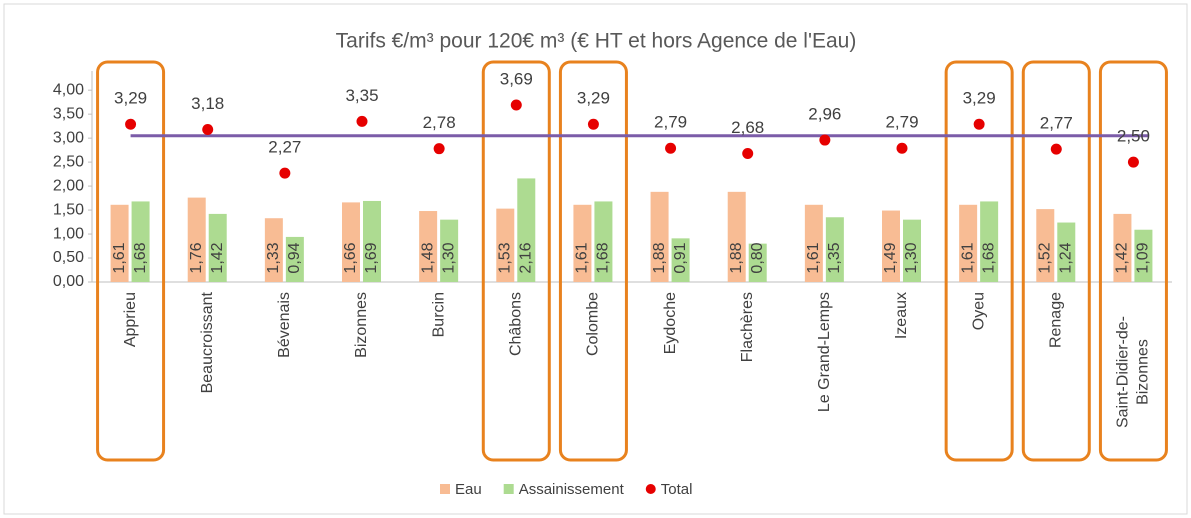 The image size is (1191, 518). What do you see at coordinates (1045, 257) in the screenshot?
I see `bar-value-label: 1,52` at bounding box center [1045, 257].